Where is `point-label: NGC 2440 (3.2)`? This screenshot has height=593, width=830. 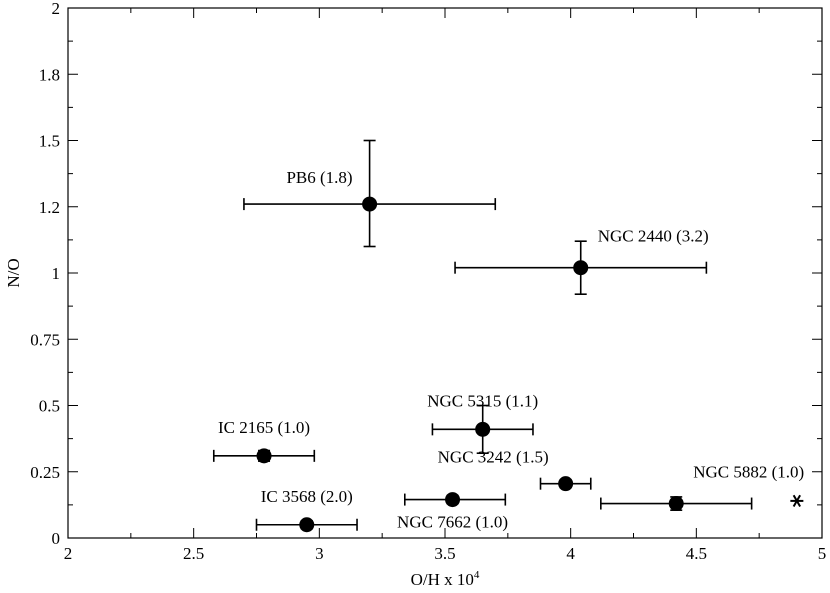
point-label: NGC 2440 (3.2) is located at coordinates (653, 236).